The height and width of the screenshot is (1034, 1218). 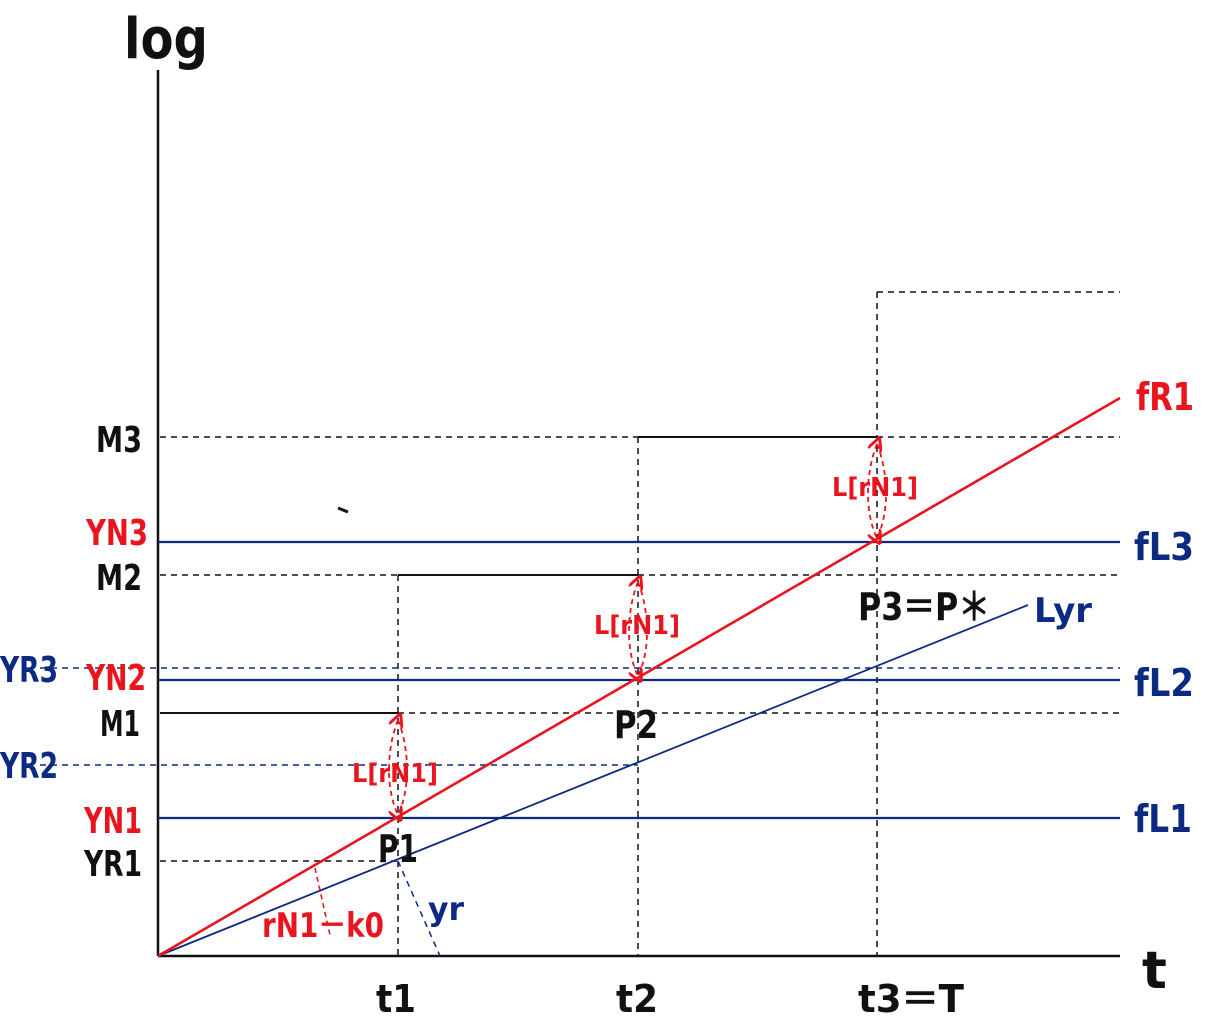 I want to click on label-m1: M1, so click(x=120, y=724).